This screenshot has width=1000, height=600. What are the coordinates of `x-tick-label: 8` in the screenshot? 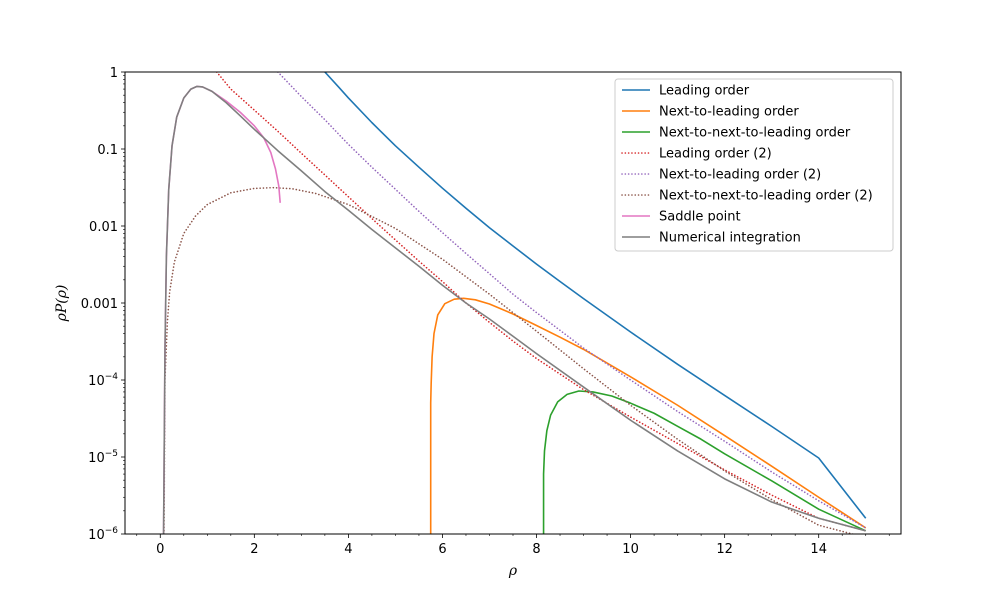 It's located at (536, 549).